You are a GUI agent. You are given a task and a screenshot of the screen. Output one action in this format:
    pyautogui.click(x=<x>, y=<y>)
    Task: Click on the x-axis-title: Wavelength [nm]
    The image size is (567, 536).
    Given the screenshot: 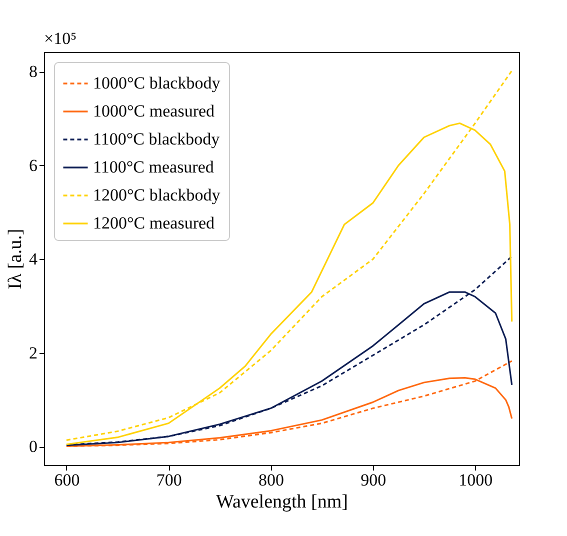 What is the action you would take?
    pyautogui.click(x=282, y=502)
    